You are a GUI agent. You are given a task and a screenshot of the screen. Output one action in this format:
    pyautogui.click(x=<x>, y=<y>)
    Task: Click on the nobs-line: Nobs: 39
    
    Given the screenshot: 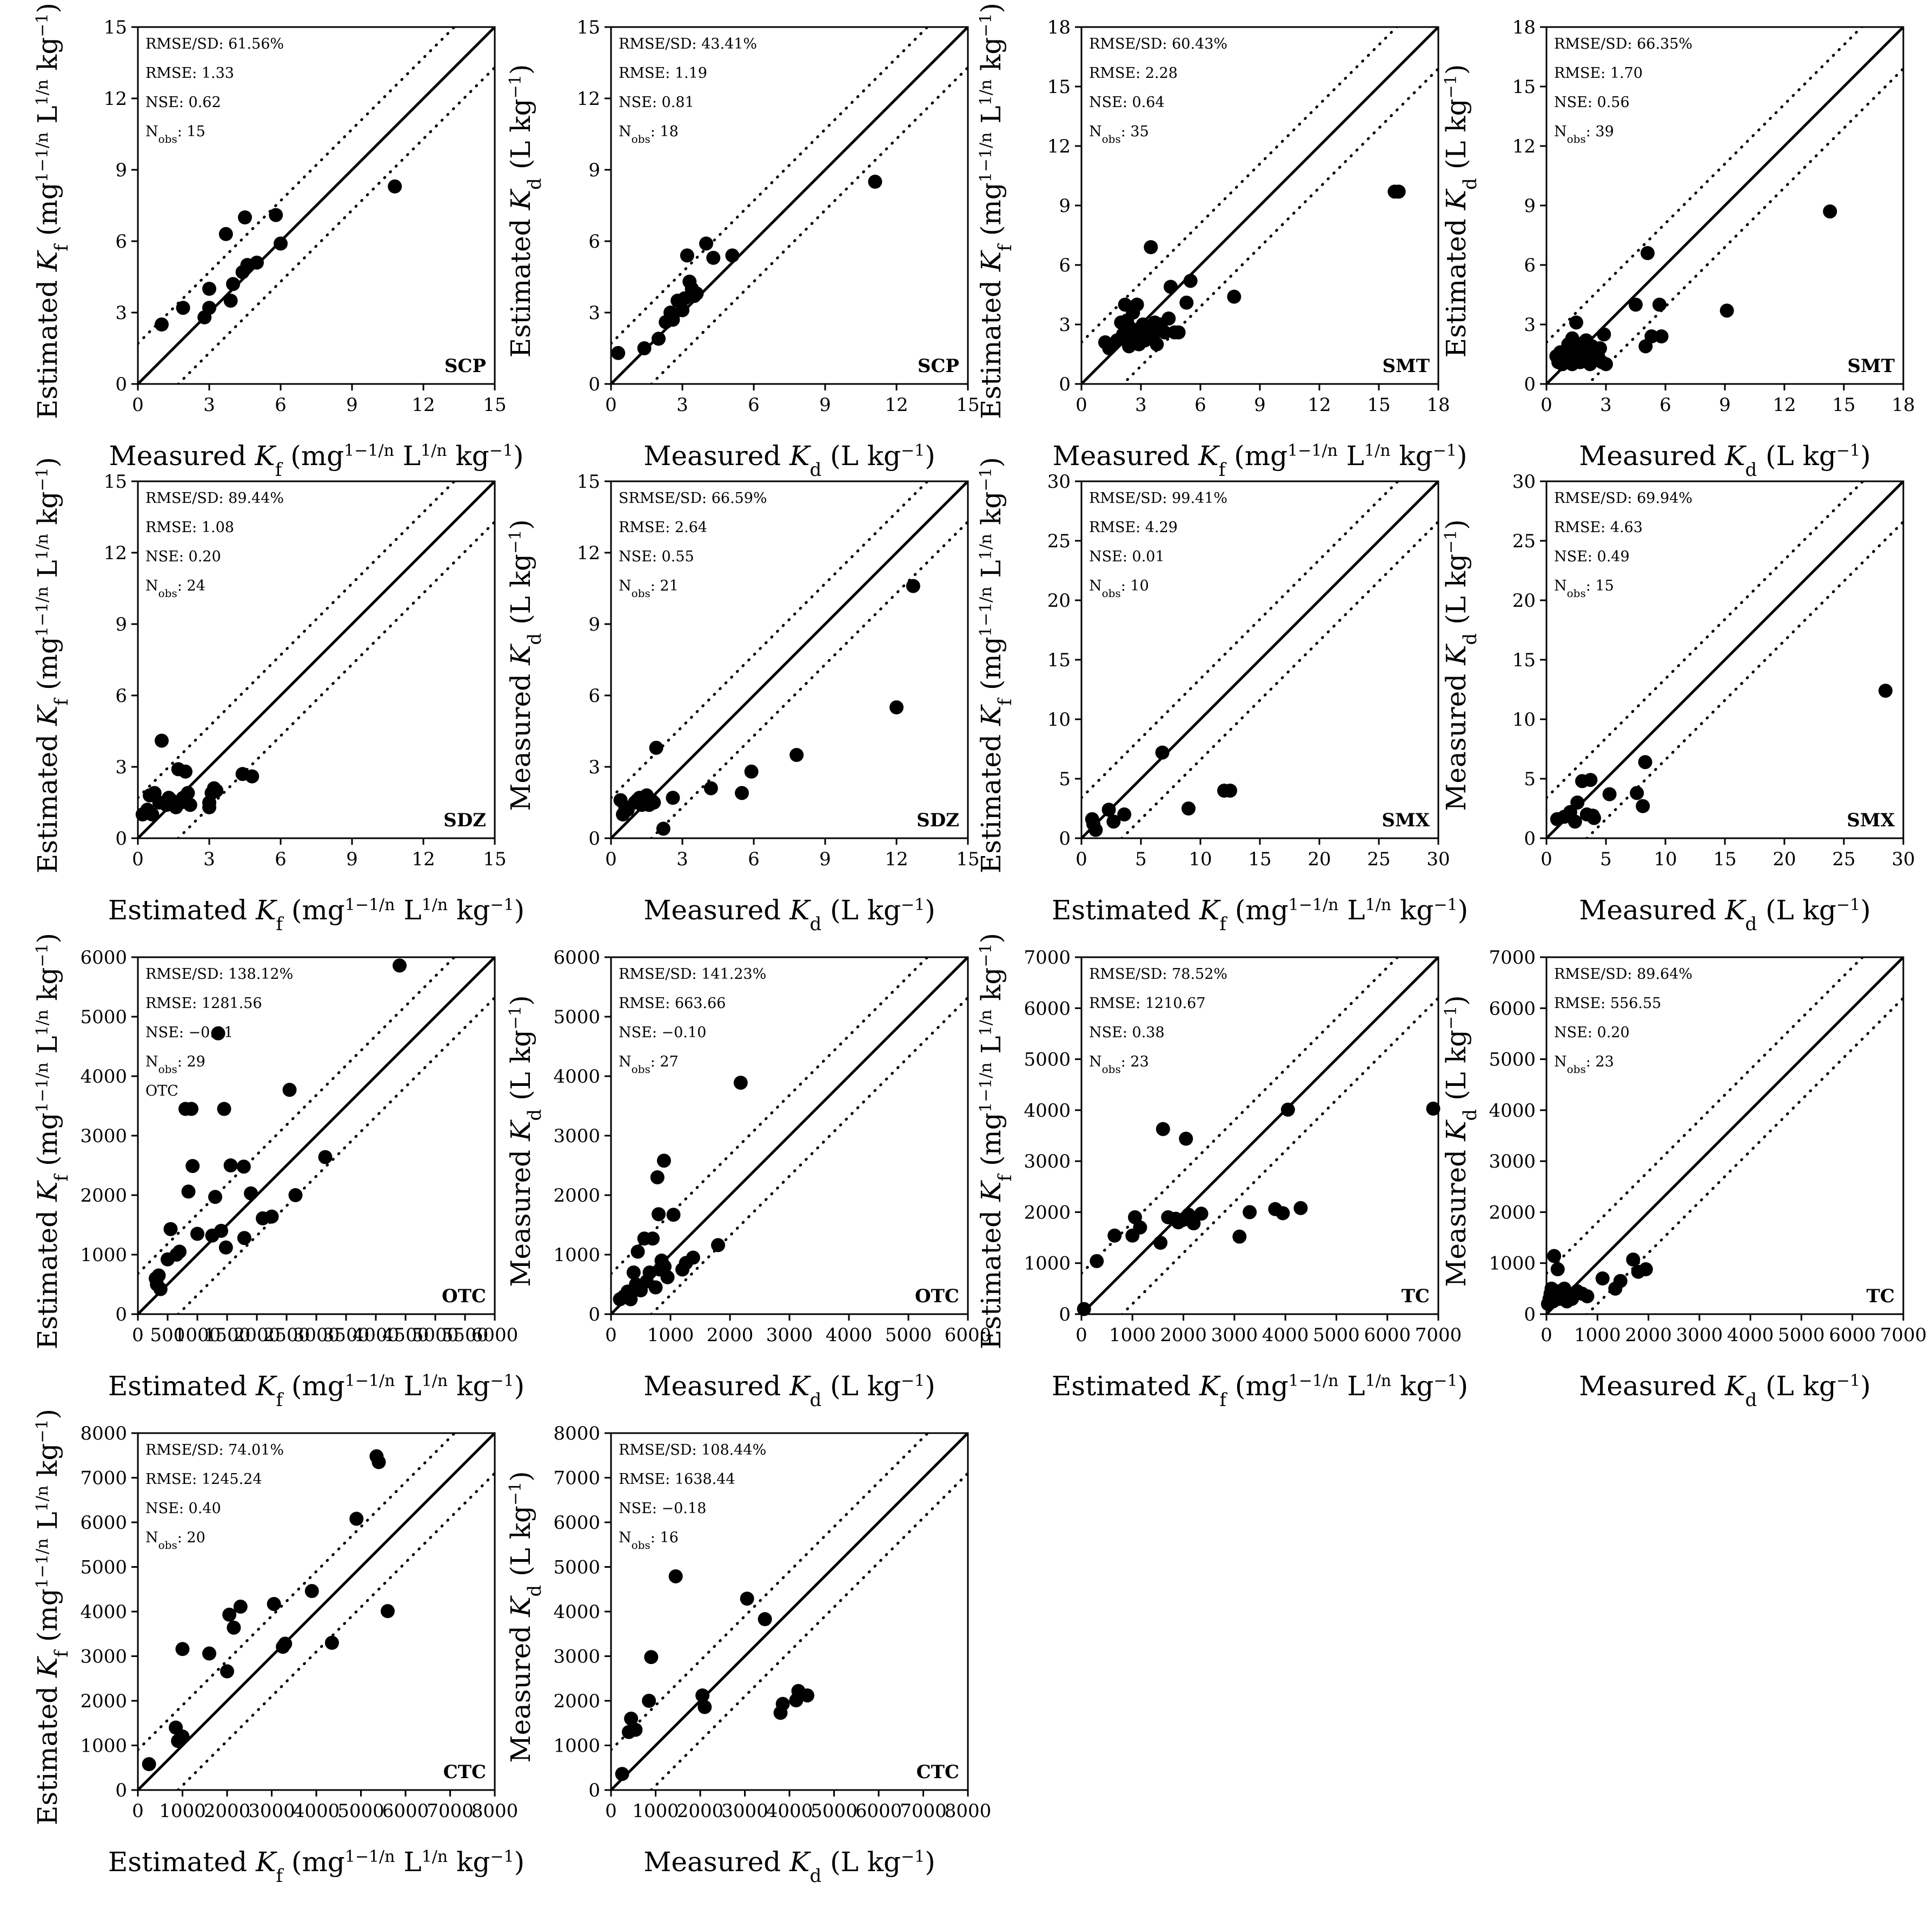 What is the action you would take?
    pyautogui.click(x=1584, y=134)
    